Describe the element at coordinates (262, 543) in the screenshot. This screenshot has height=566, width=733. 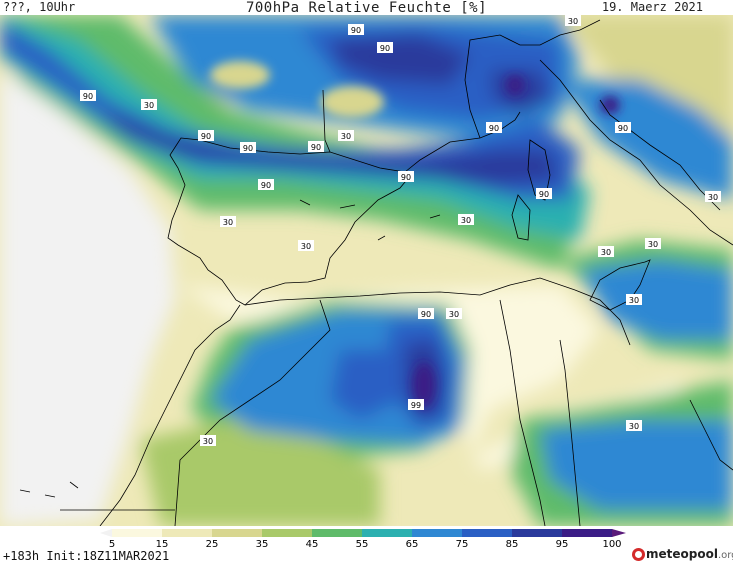
I see `legend-tick-label: 35` at that location.